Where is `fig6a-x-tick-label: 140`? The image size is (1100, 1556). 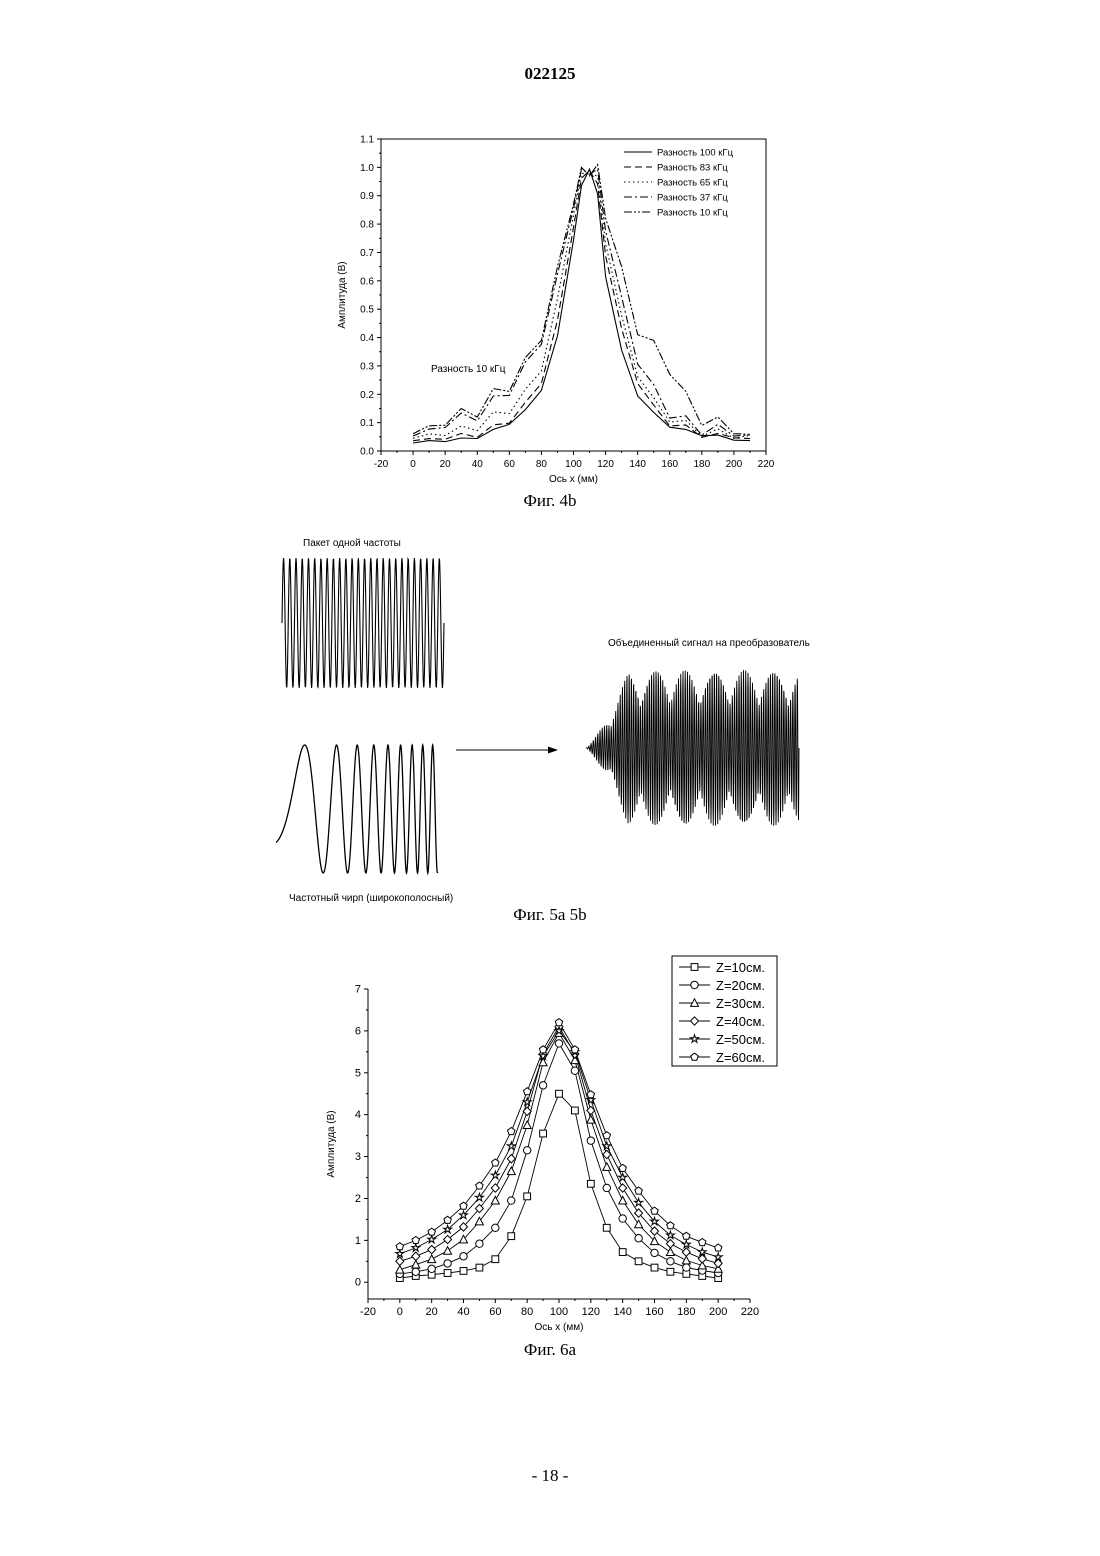 fig6a-x-tick-label: 140 is located at coordinates (622, 1312).